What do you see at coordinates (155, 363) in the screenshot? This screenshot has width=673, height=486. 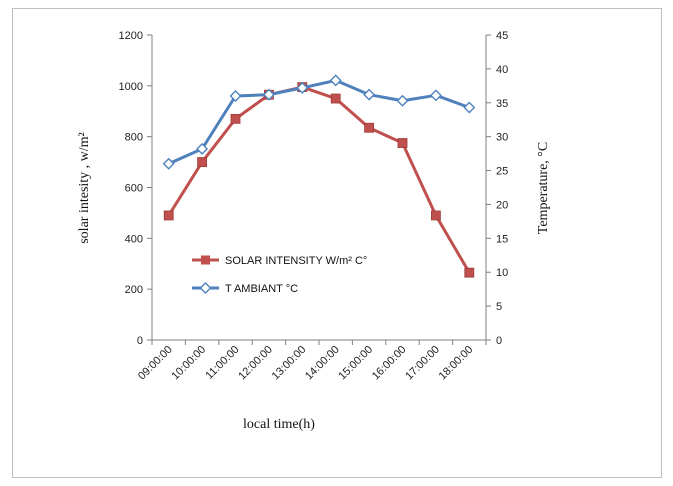 I see `x-tick-label: 09:00:00` at bounding box center [155, 363].